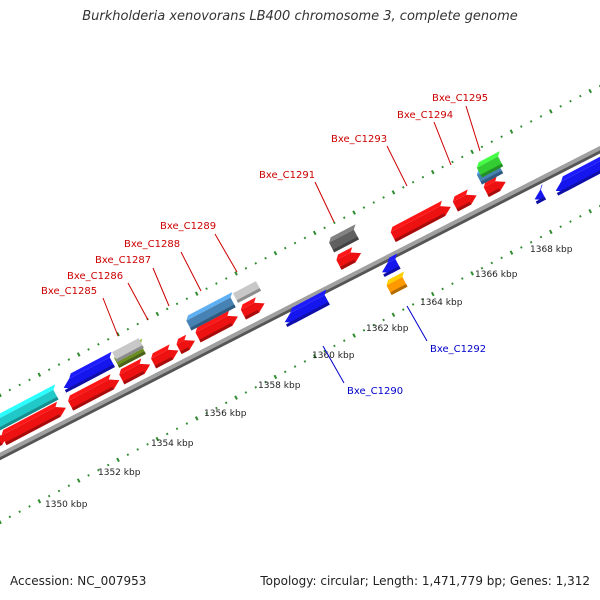 This screenshot has height=600, width=600. I want to click on scale-label: 1350 kbp, so click(66, 505).